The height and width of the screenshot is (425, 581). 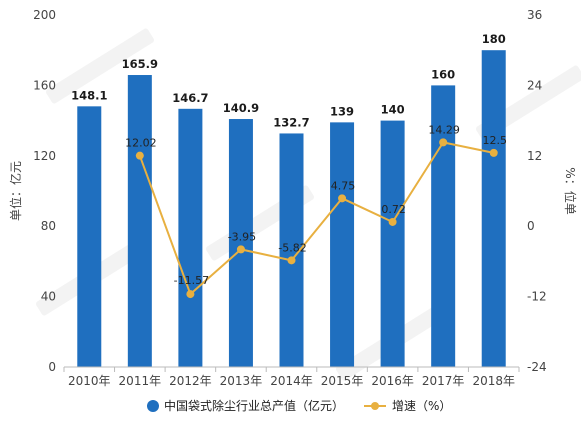 What do you see at coordinates (140, 381) in the screenshot?
I see `x-tick-label: 2011年` at bounding box center [140, 381].